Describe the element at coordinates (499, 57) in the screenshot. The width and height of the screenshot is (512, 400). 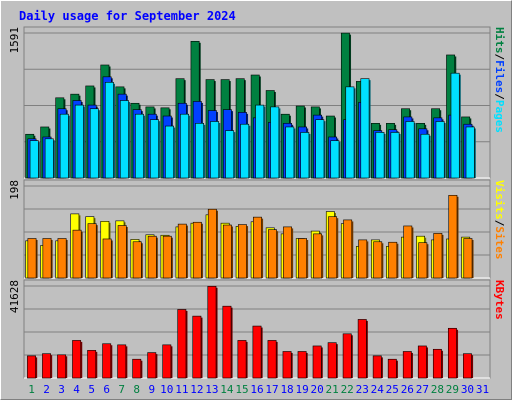
I see `hits-legend-item: /` at that location.